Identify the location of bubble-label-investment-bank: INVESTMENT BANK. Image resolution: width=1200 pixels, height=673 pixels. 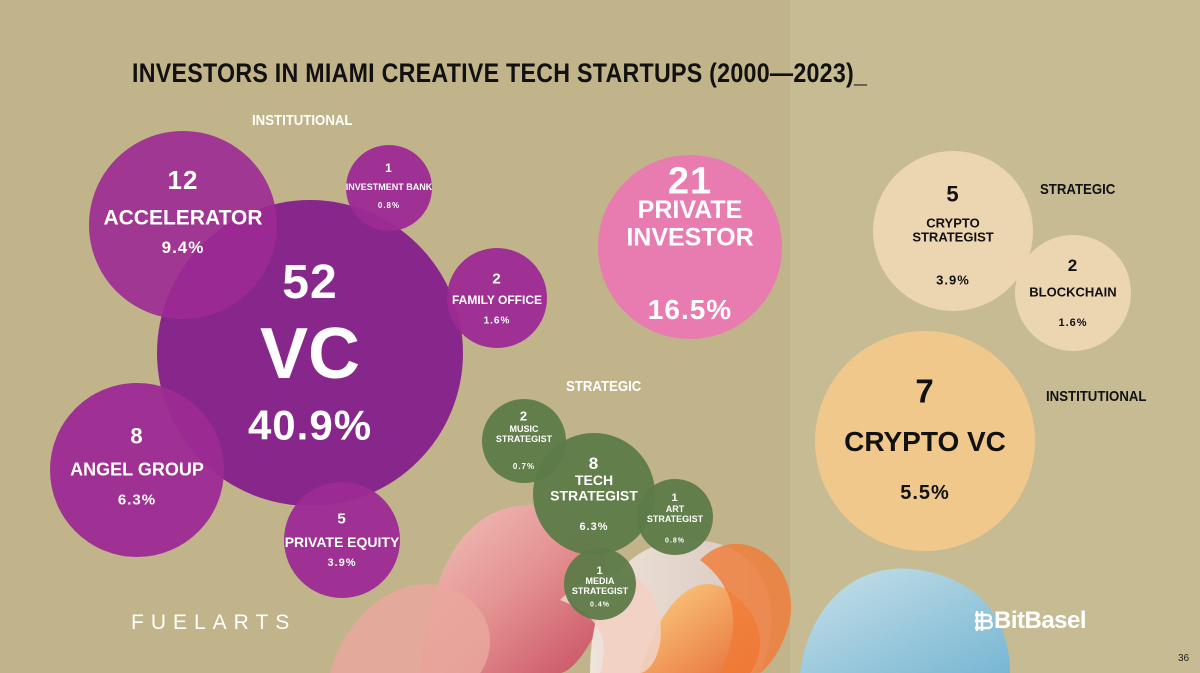
(389, 187).